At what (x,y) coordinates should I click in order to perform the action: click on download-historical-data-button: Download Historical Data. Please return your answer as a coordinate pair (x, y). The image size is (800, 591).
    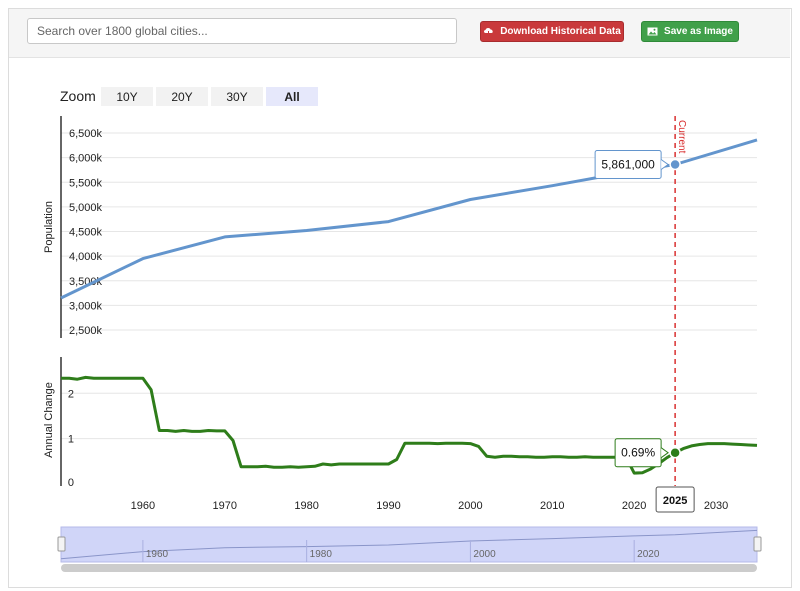
    Looking at the image, I should click on (552, 31).